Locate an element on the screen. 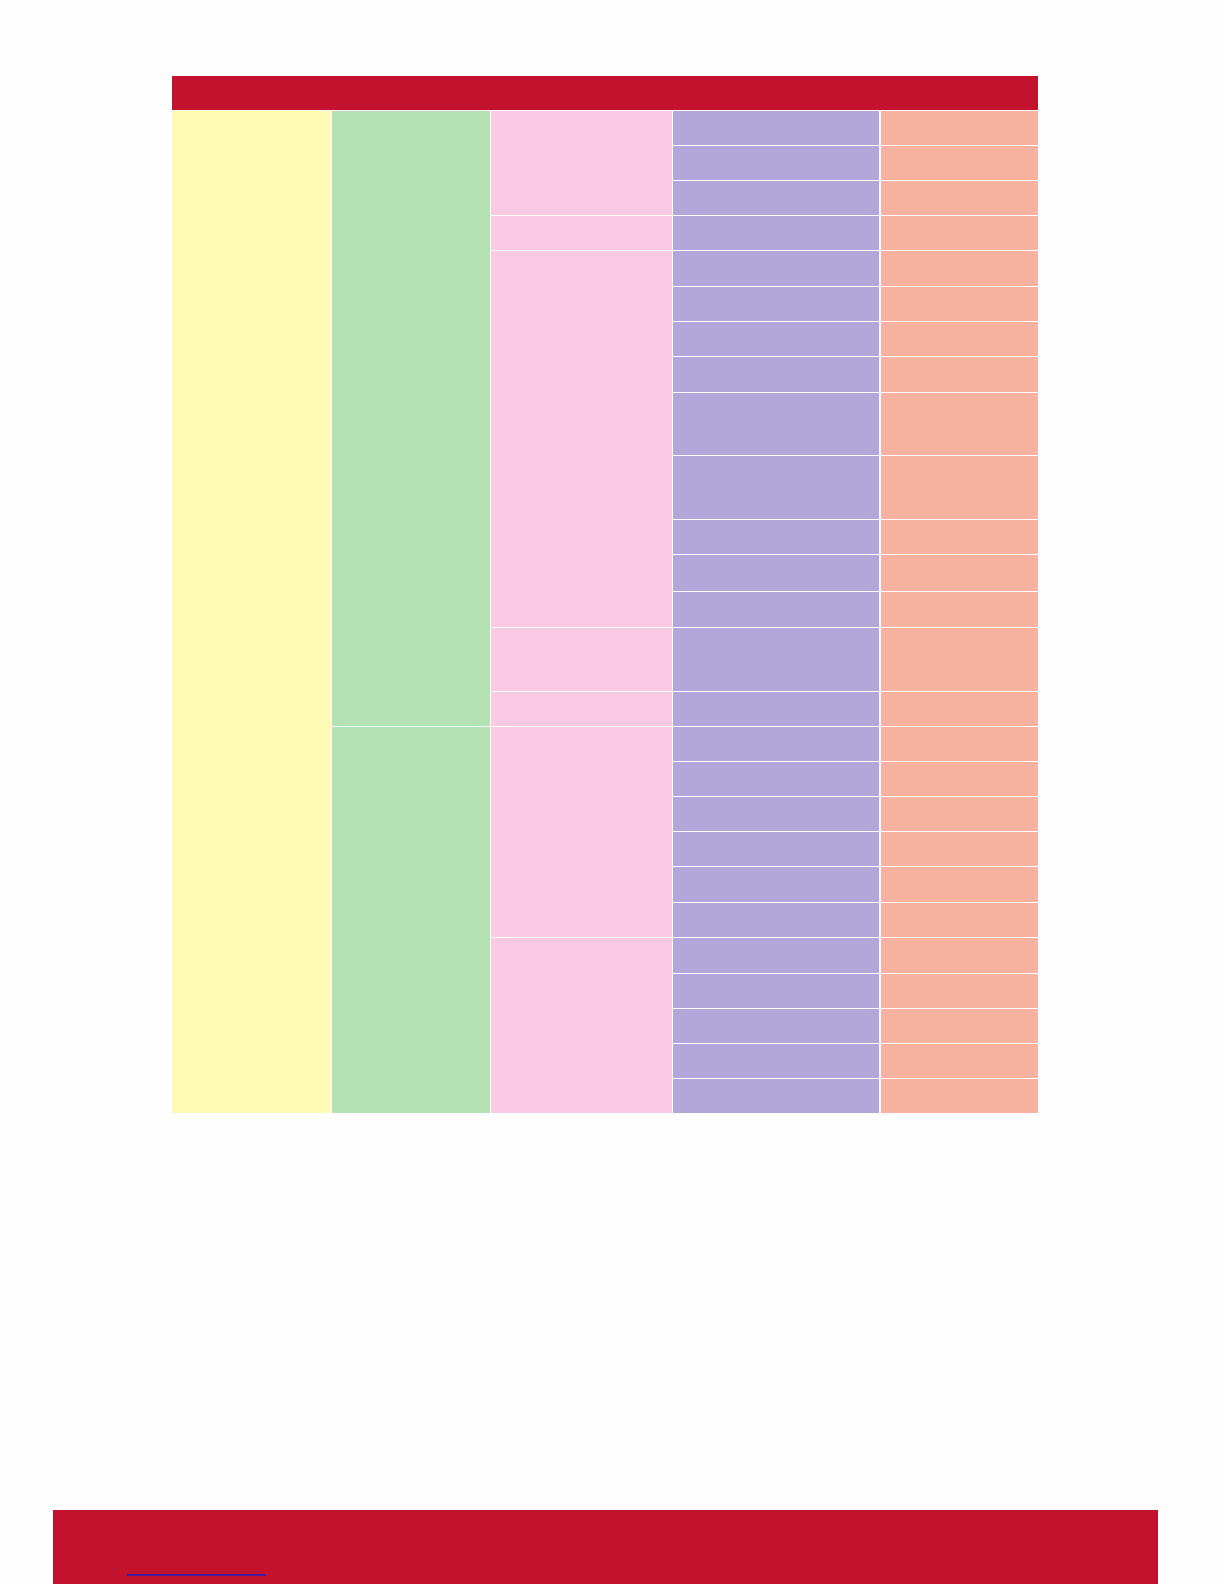  footer-bar is located at coordinates (605, 1547).